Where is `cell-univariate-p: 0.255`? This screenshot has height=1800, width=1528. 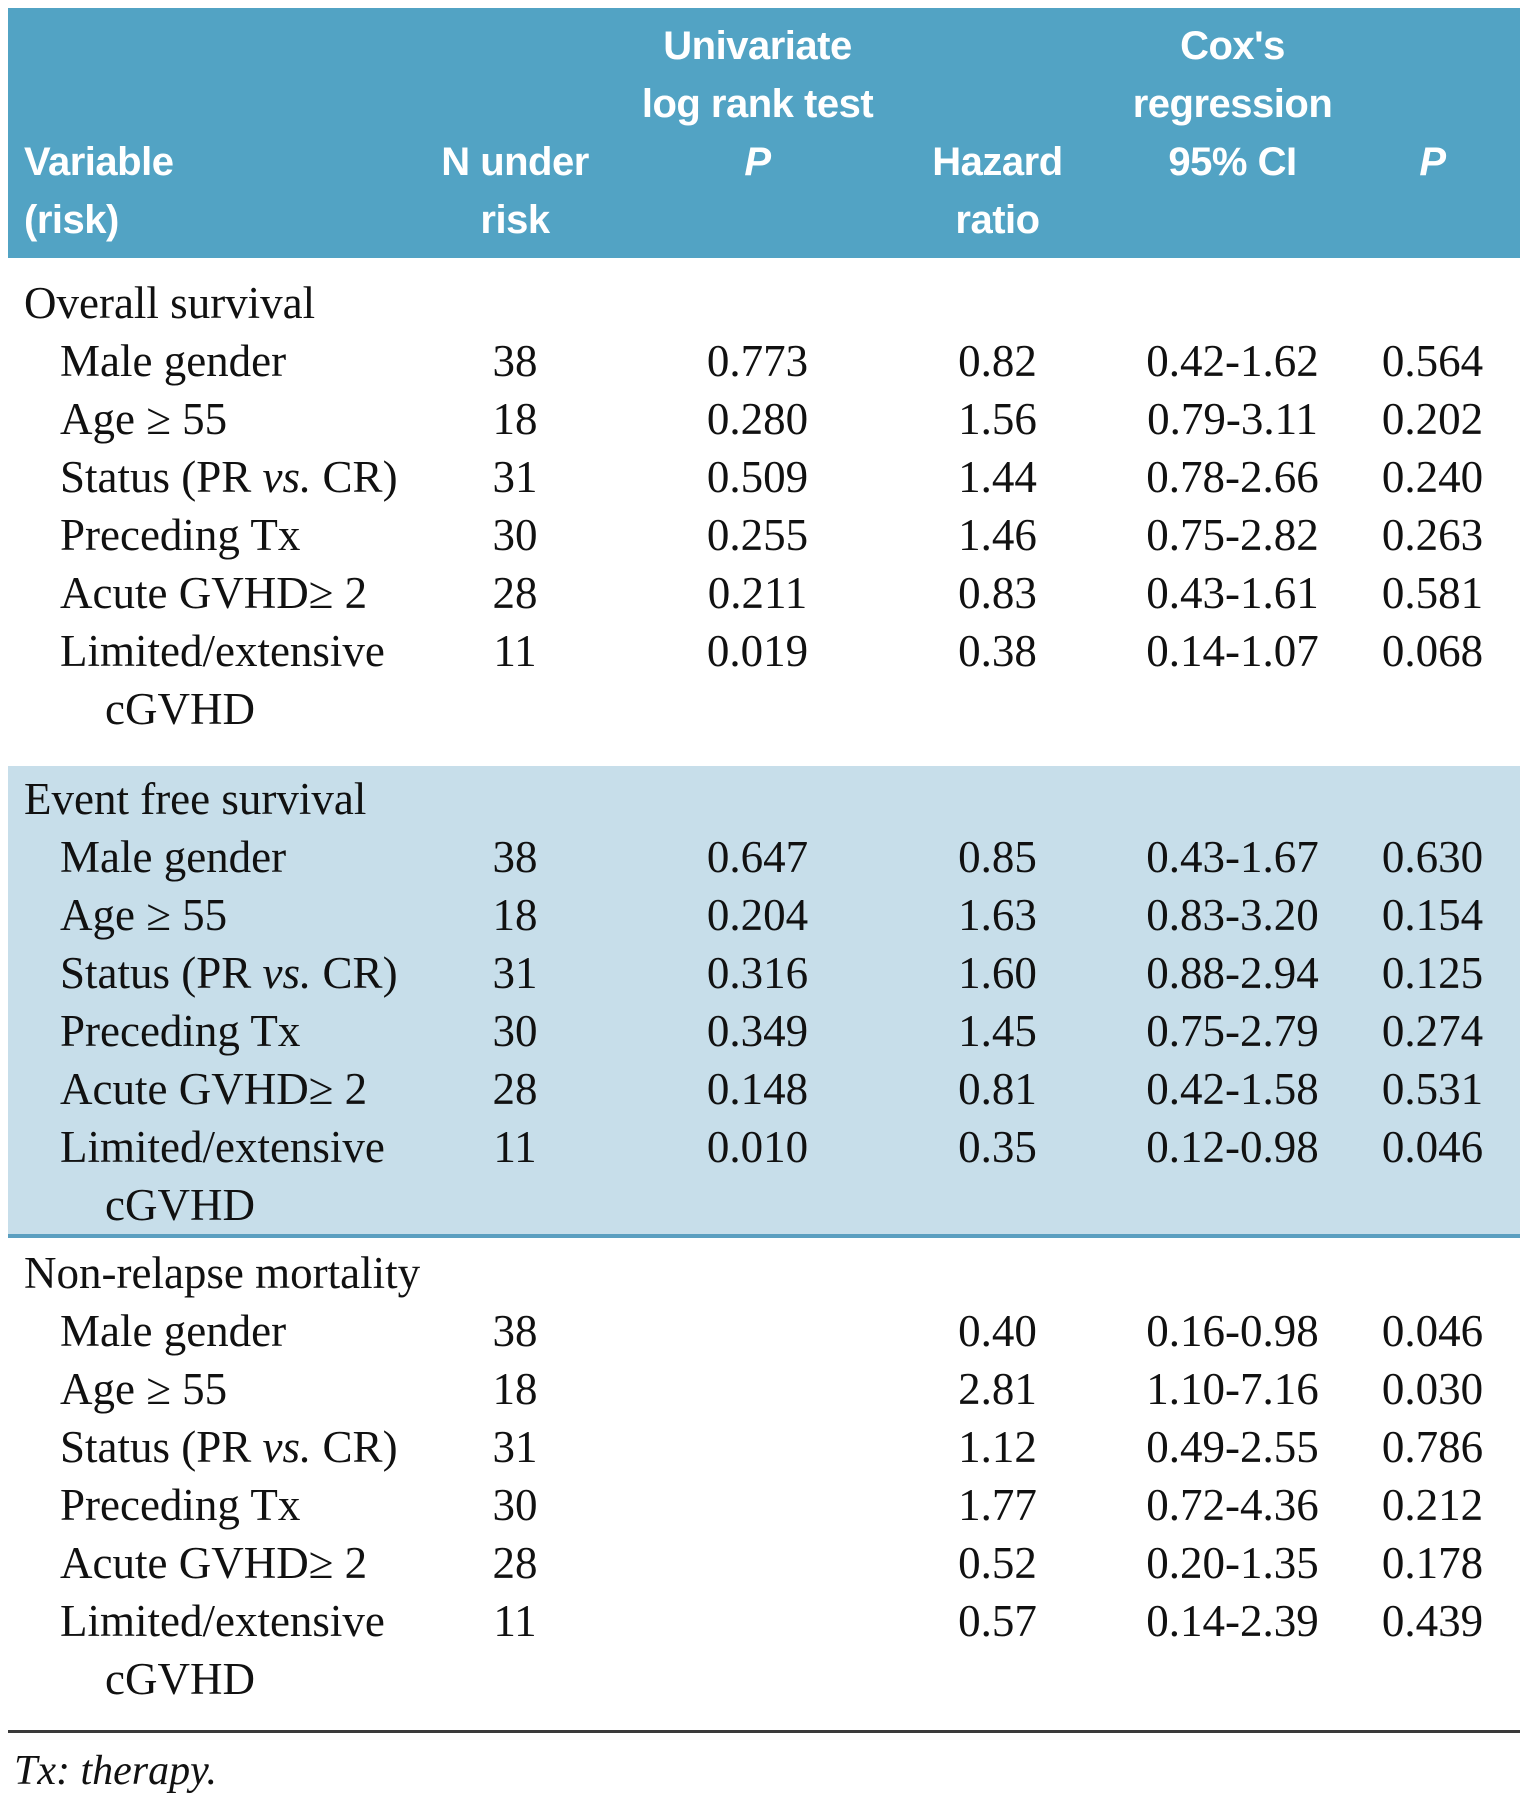
cell-univariate-p: 0.255 is located at coordinates (757, 535).